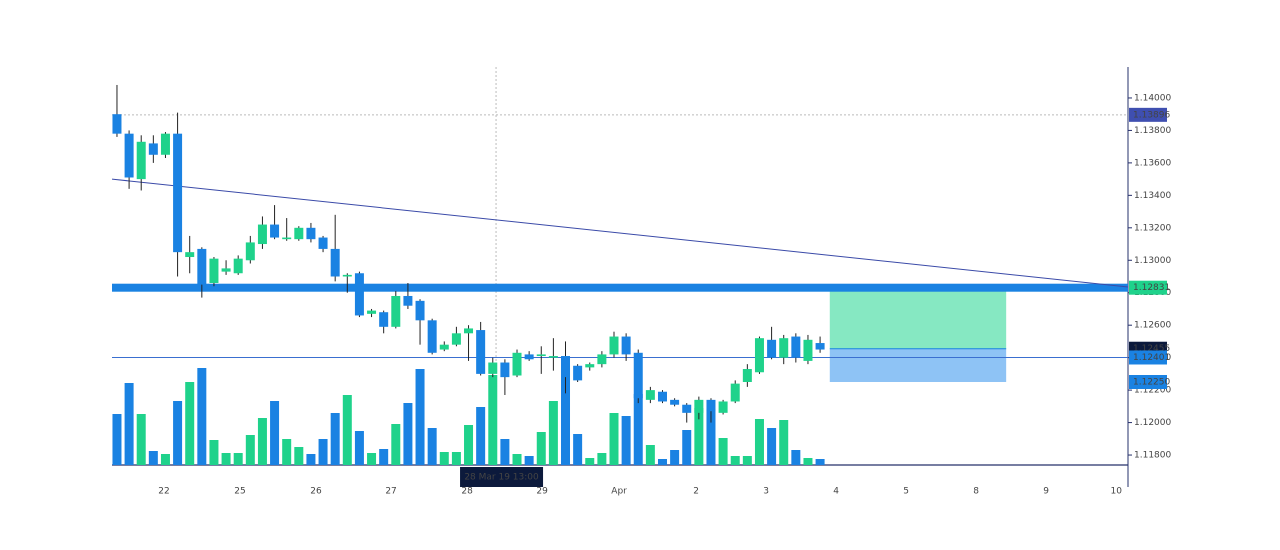 This screenshot has width=1280, height=550. Describe the element at coordinates (1152, 456) in the screenshot. I see `y-tick-label: 1.11800` at that location.